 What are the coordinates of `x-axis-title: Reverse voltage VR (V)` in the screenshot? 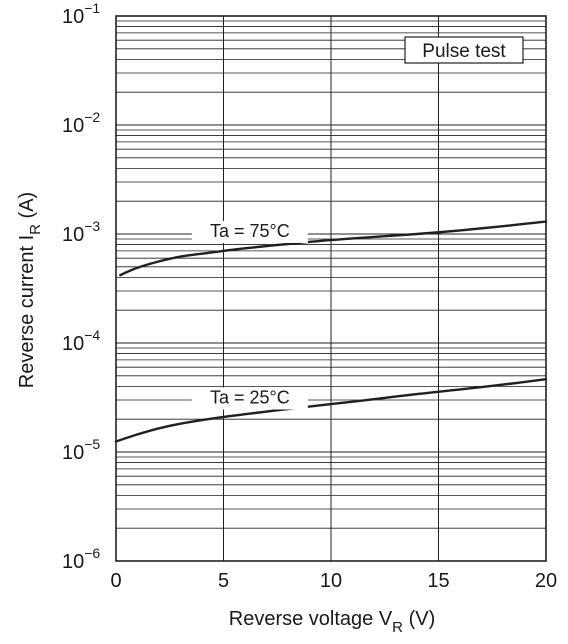 It's located at (332, 622).